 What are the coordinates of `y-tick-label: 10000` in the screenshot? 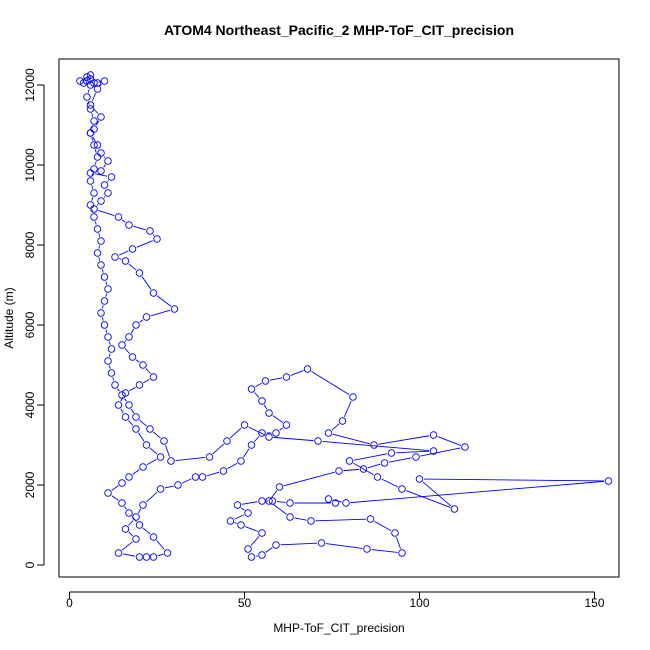 It's located at (30, 165).